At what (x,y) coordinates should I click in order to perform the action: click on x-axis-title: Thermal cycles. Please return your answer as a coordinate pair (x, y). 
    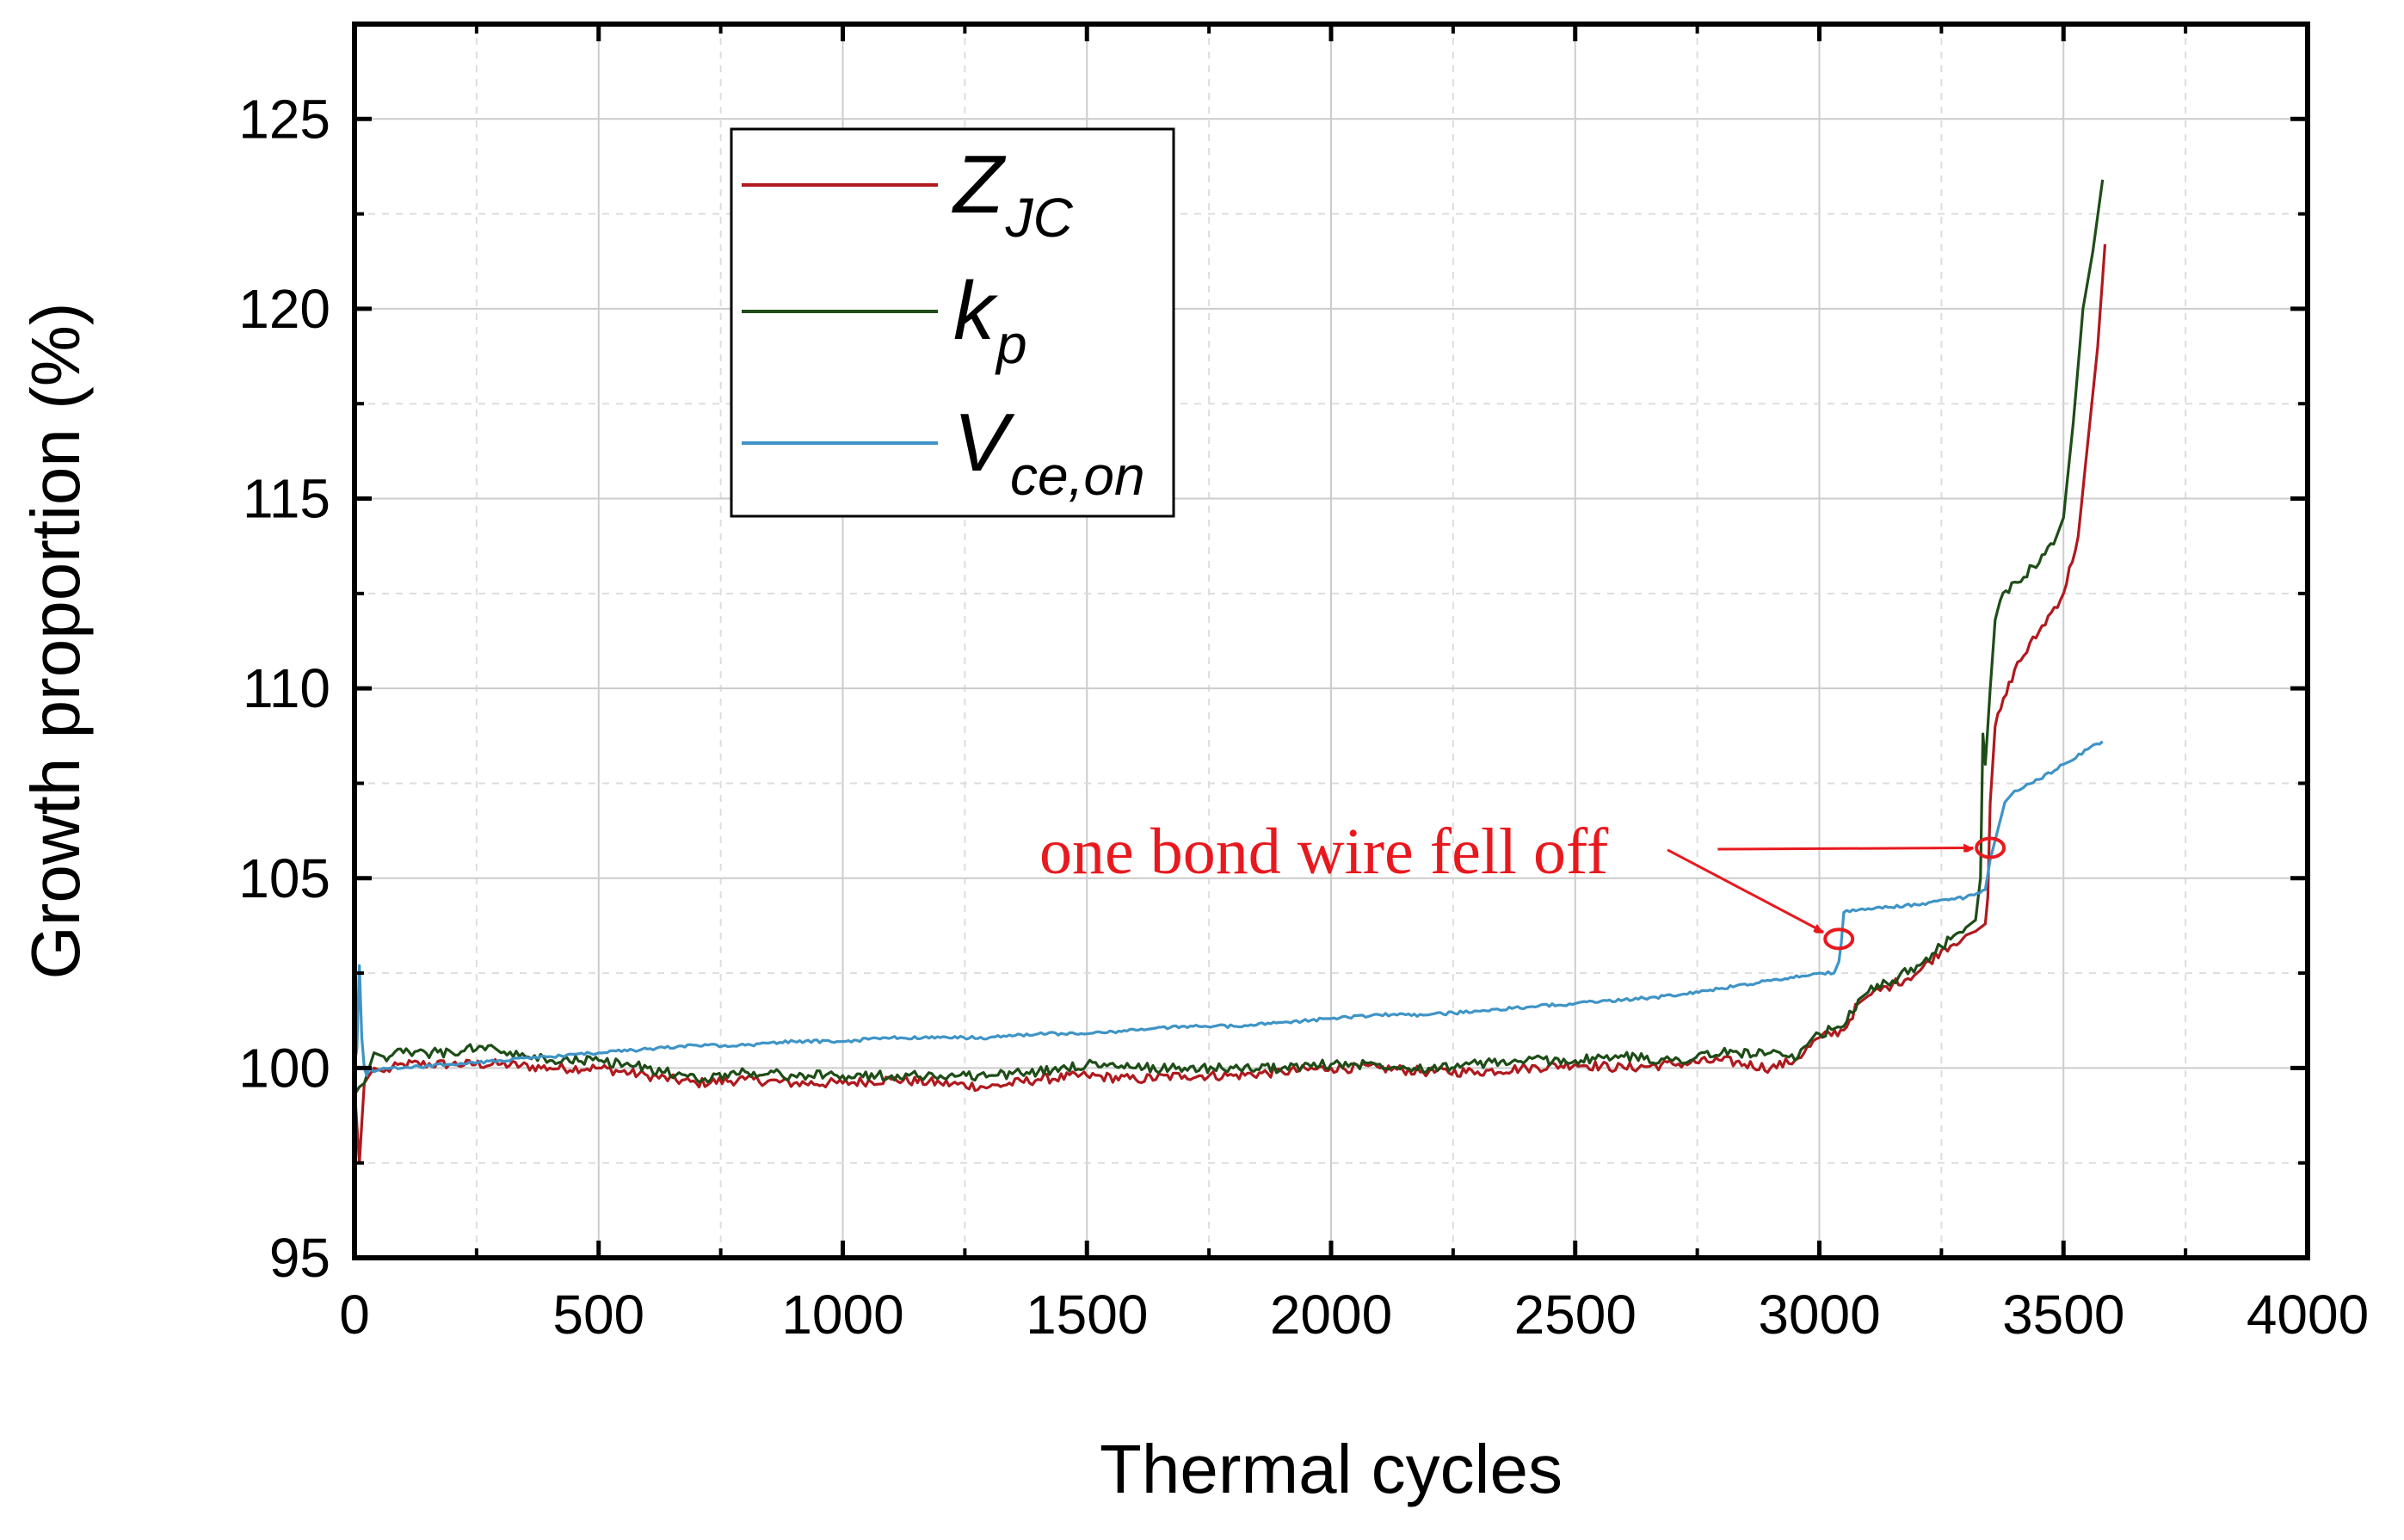
    Looking at the image, I should click on (1331, 1469).